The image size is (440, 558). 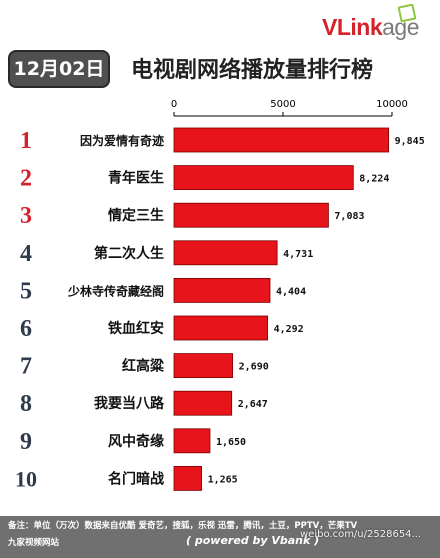 What do you see at coordinates (34, 543) in the screenshot?
I see `footer-sources: 九家视频网站` at bounding box center [34, 543].